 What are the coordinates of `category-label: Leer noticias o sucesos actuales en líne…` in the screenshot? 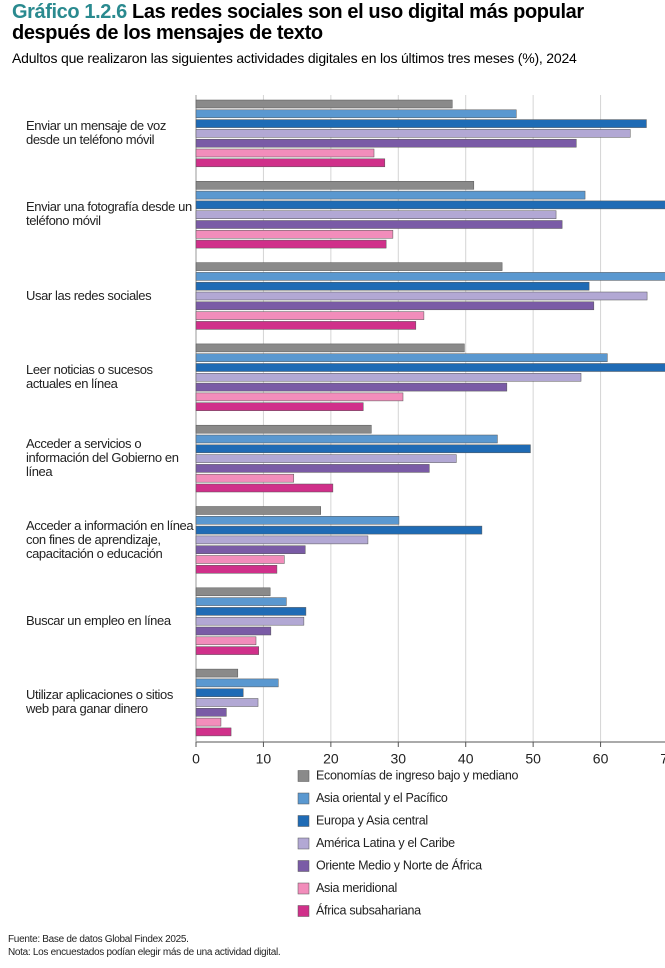 It's located at (89, 376).